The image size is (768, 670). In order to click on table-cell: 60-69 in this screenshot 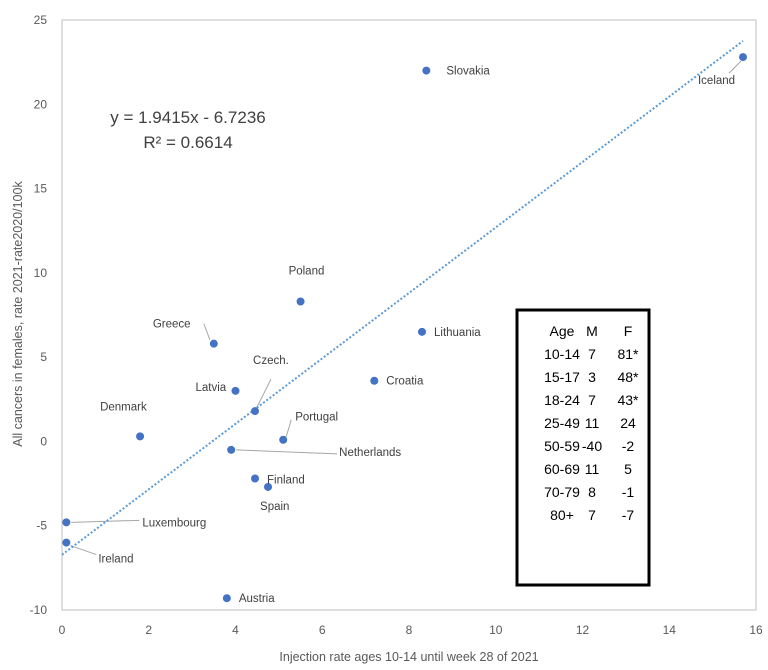, I will do `click(562, 469)`.